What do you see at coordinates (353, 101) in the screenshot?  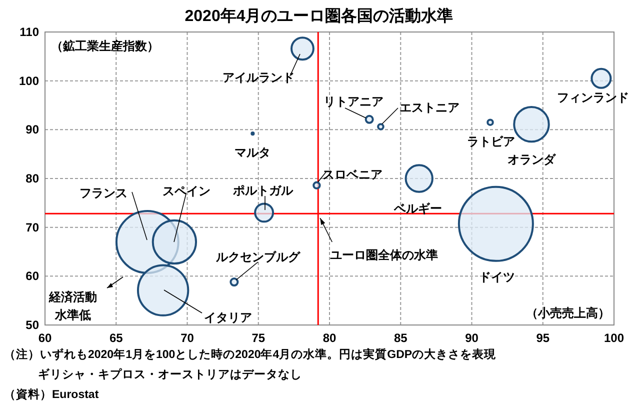 I see `series-label: リトアニア` at bounding box center [353, 101].